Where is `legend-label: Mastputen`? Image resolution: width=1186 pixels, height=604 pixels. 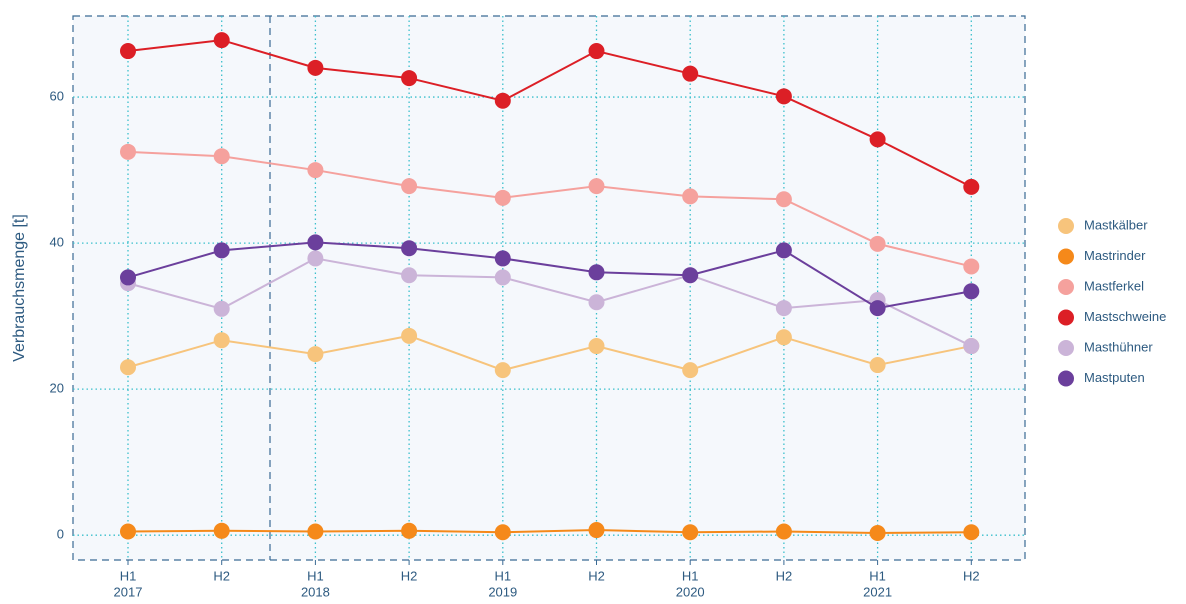 legend-label: Mastputen is located at coordinates (1114, 377).